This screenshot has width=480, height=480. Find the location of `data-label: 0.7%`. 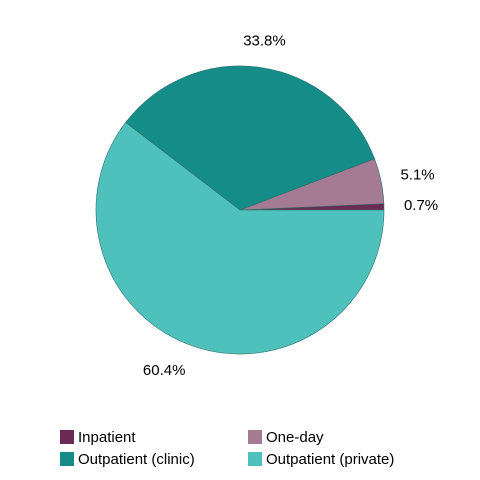

data-label: 0.7% is located at coordinates (421, 205).